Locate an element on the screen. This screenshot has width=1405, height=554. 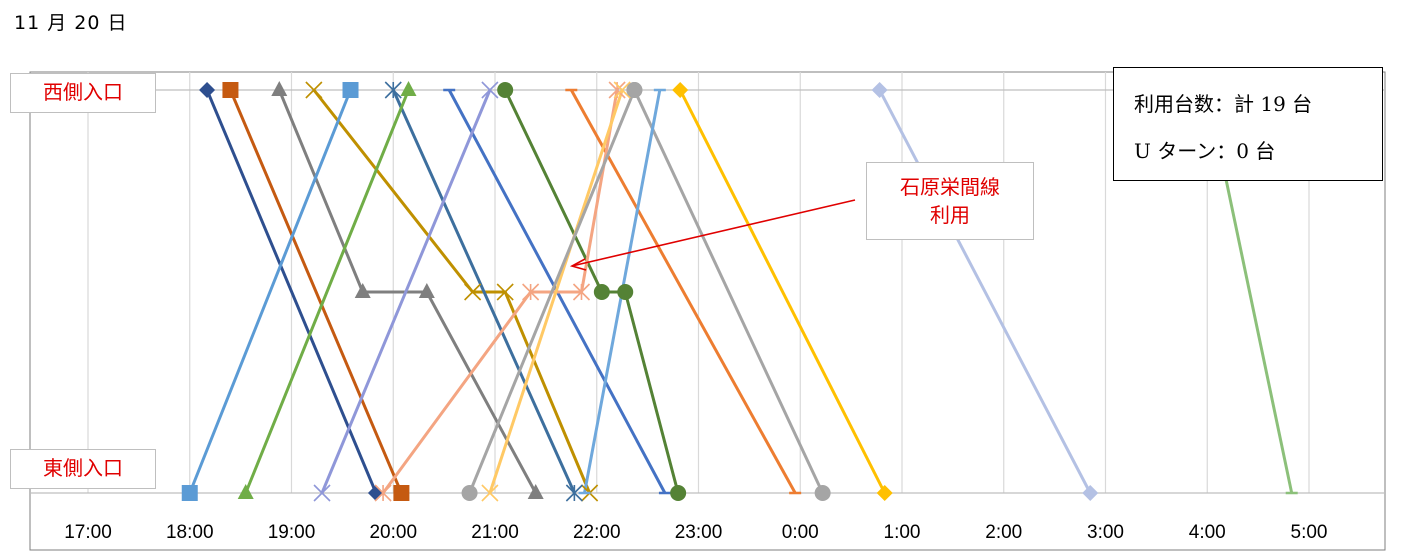
x-tick-label: 4:00 is located at coordinates (1207, 532).